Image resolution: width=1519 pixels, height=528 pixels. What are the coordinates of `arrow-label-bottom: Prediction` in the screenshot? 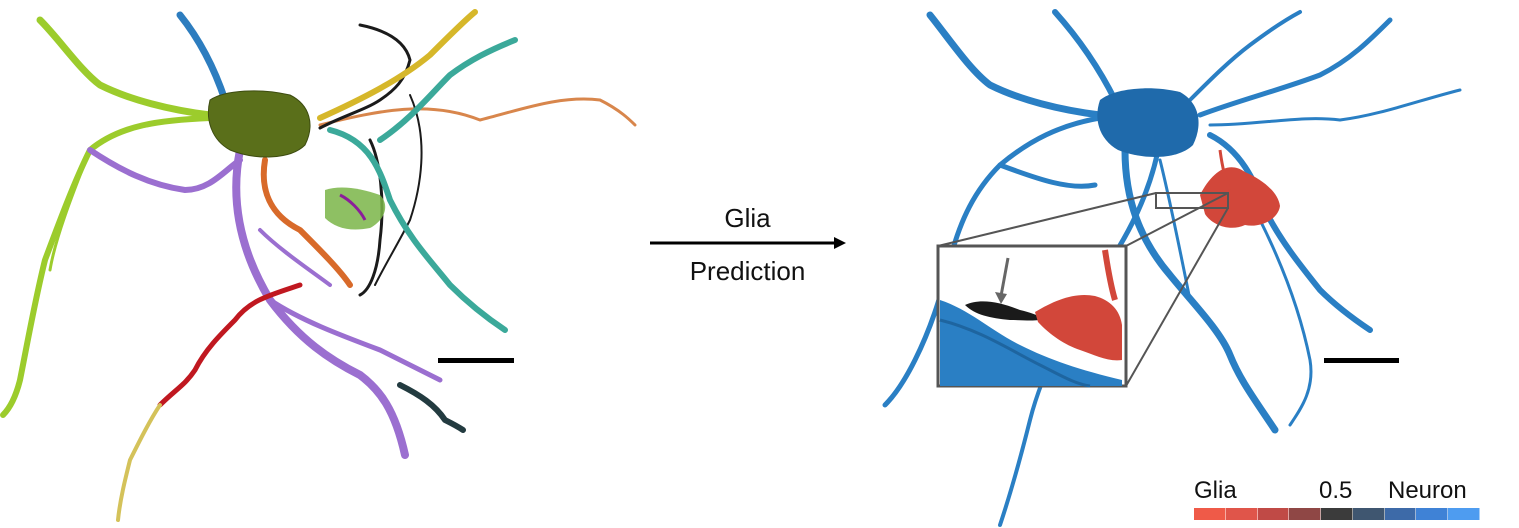 It's located at (747, 271).